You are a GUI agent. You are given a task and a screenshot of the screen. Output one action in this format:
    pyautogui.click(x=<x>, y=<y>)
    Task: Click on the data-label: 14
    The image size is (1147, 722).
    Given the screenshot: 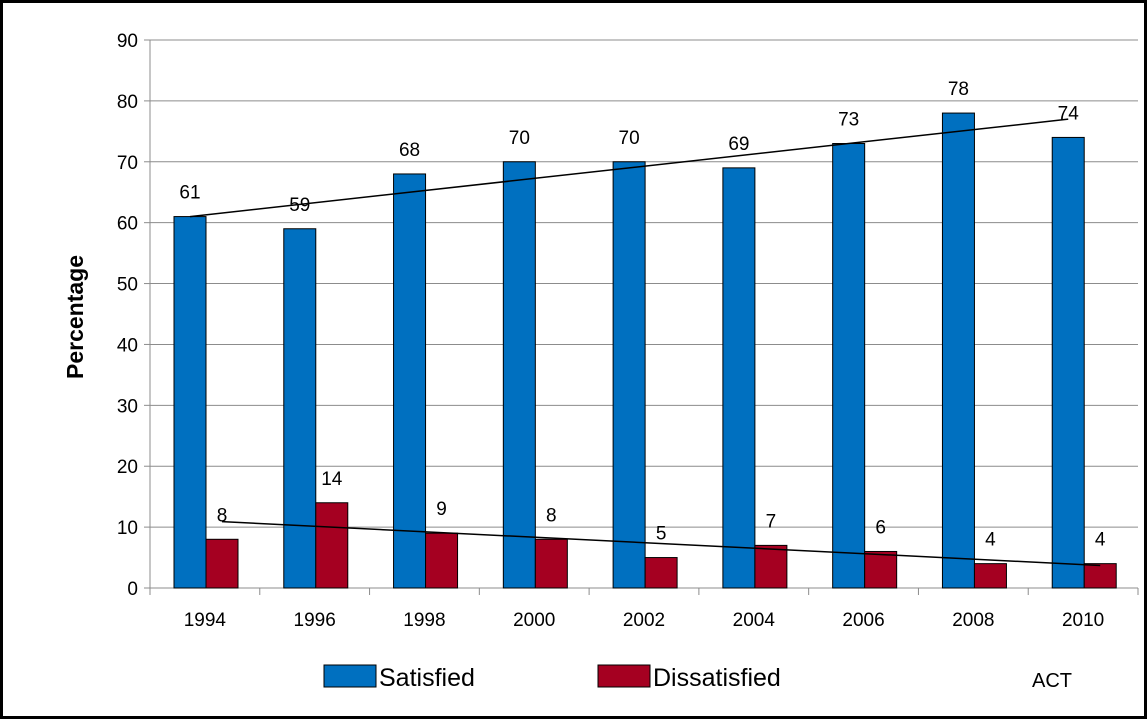 What is the action you would take?
    pyautogui.click(x=332, y=479)
    